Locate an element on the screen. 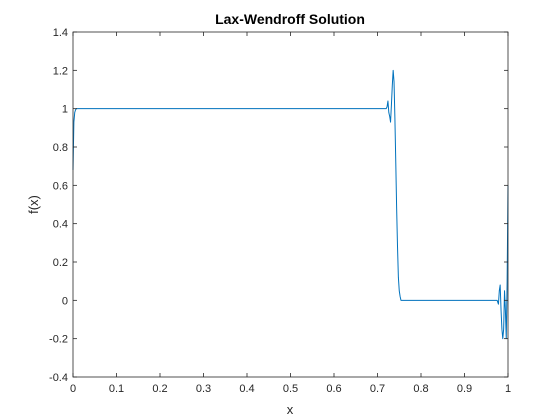 Image resolution: width=560 pixels, height=420 pixels. x-tick-label: 0.7 is located at coordinates (377, 389).